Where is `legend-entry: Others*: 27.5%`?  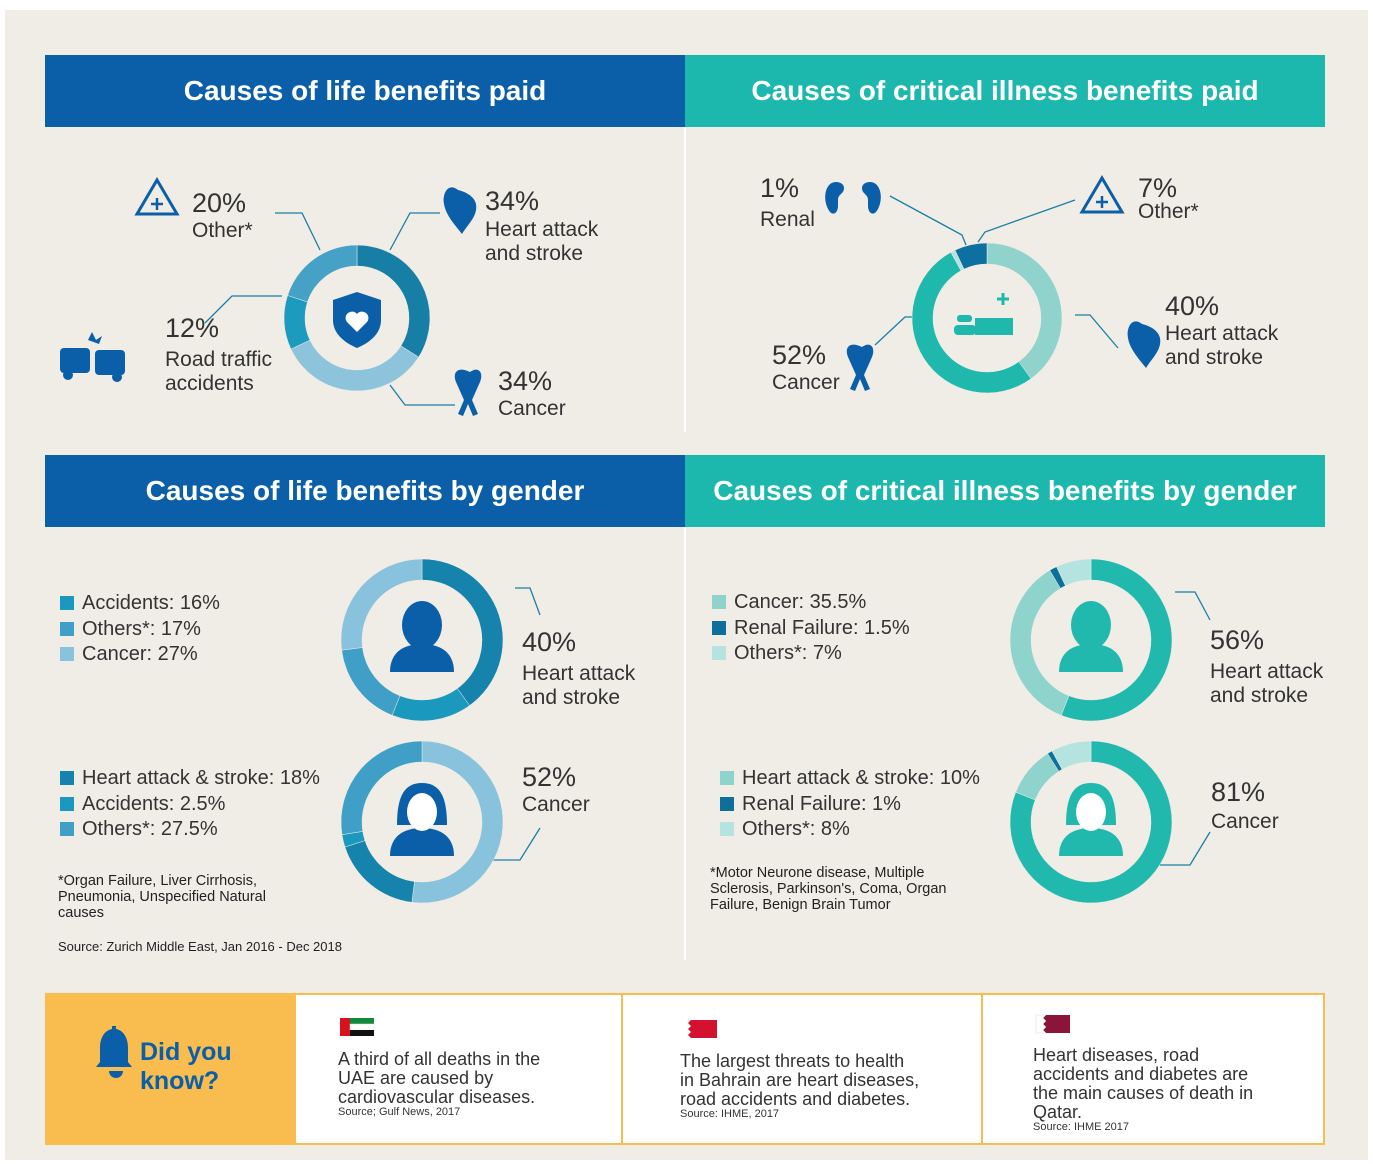
legend-entry: Others*: 27.5% is located at coordinates (150, 829).